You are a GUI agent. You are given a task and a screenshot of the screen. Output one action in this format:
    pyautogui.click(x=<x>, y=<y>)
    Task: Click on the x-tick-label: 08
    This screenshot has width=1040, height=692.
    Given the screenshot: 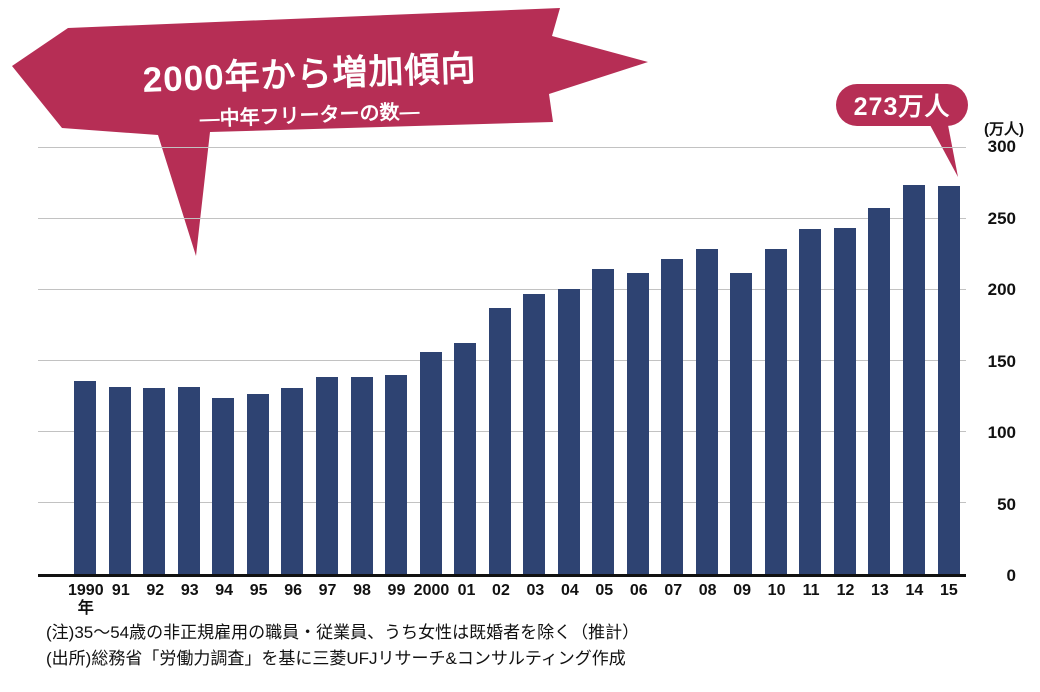 What is the action you would take?
    pyautogui.click(x=707, y=590)
    